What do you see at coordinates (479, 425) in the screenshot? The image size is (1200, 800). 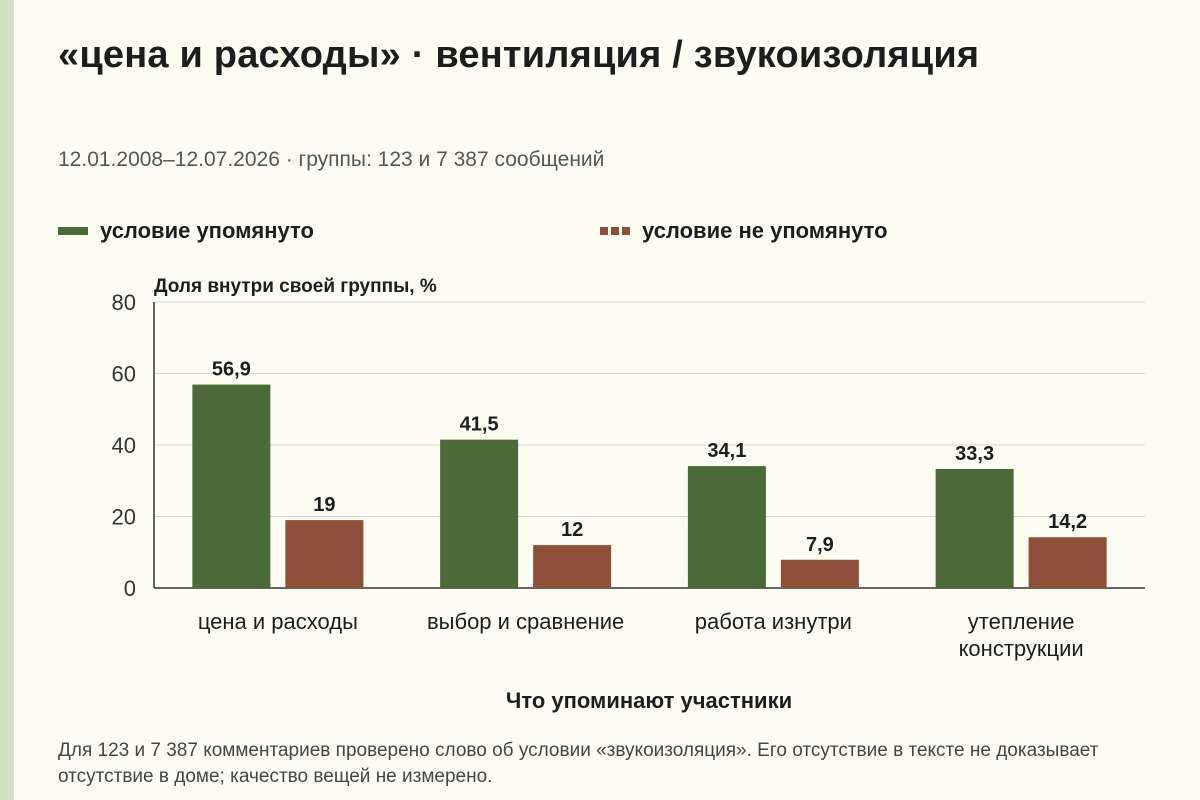 I see `data-label: 41,5` at bounding box center [479, 425].